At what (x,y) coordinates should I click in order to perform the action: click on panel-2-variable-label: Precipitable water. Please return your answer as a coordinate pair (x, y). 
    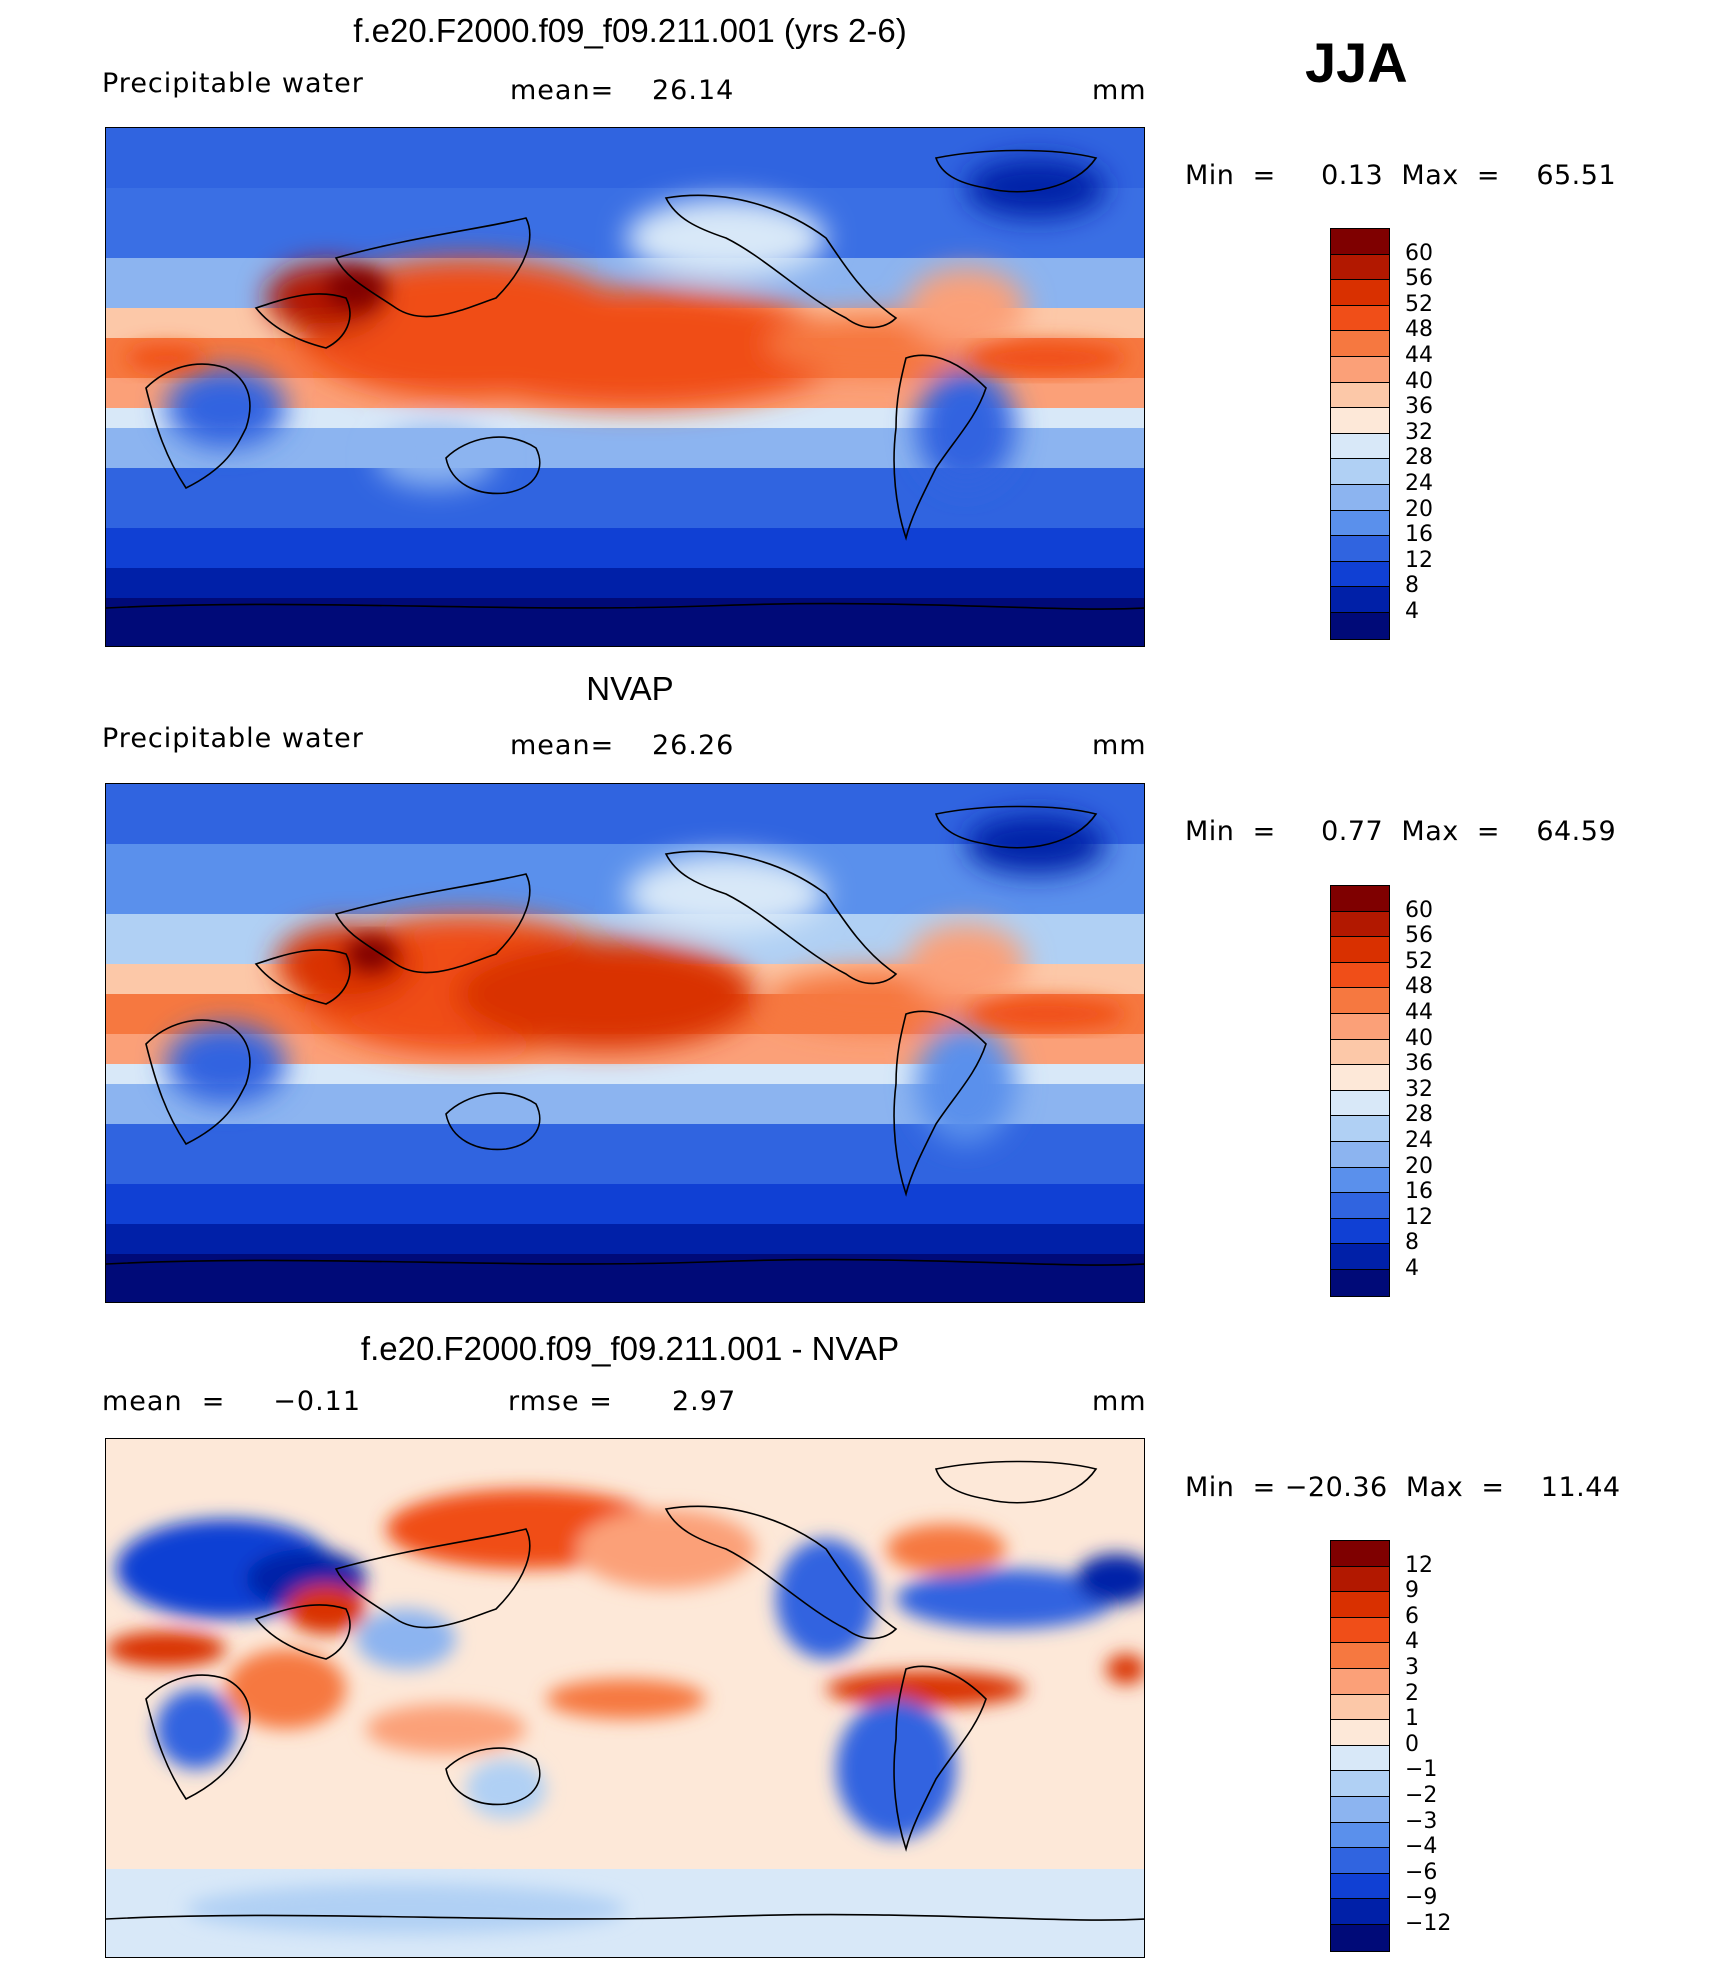
    Looking at the image, I should click on (233, 738).